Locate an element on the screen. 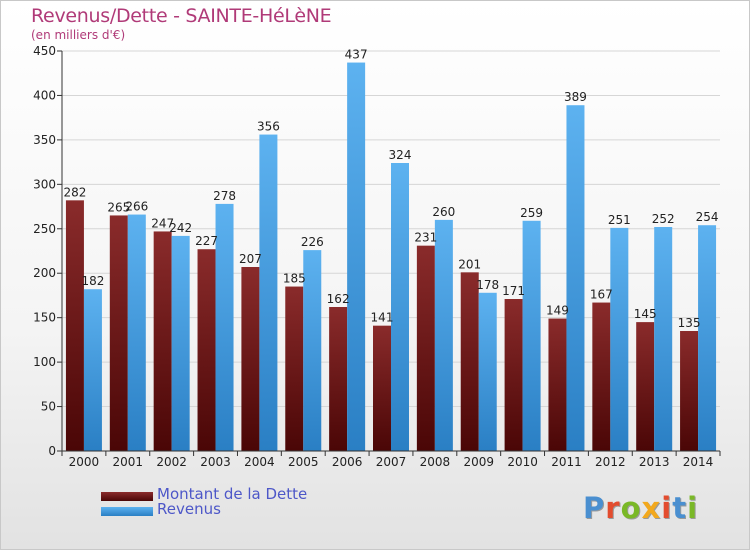 This screenshot has width=750, height=550. y-tick-label: 200 is located at coordinates (44, 273).